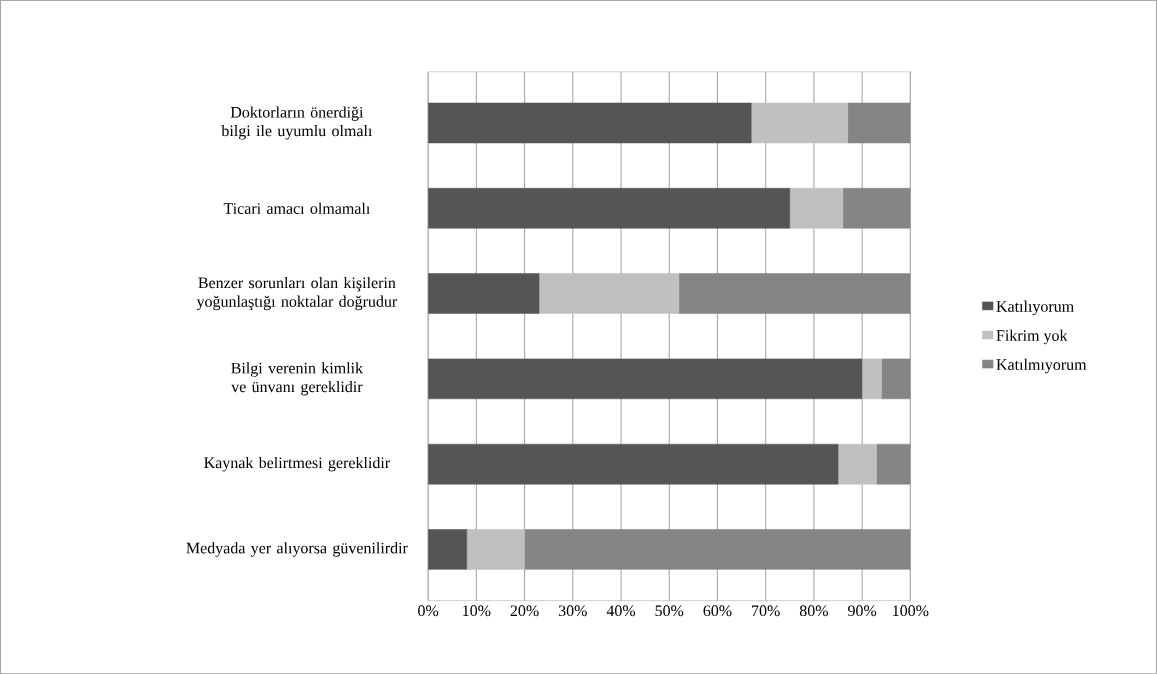 The image size is (1157, 674). Describe the element at coordinates (911, 610) in the screenshot. I see `x-tick-label: 100%` at that location.